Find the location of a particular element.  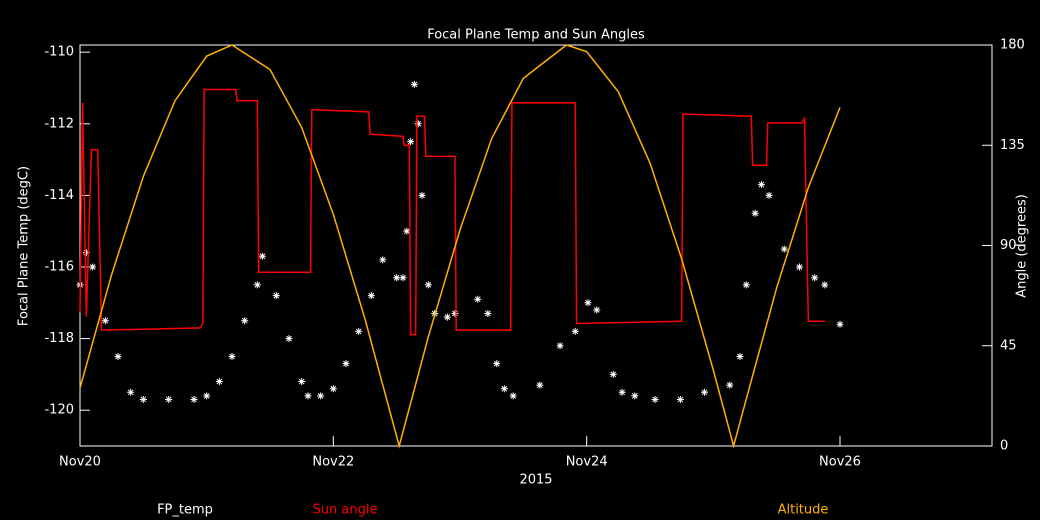

x-tick-label: Nov26 is located at coordinates (840, 462).